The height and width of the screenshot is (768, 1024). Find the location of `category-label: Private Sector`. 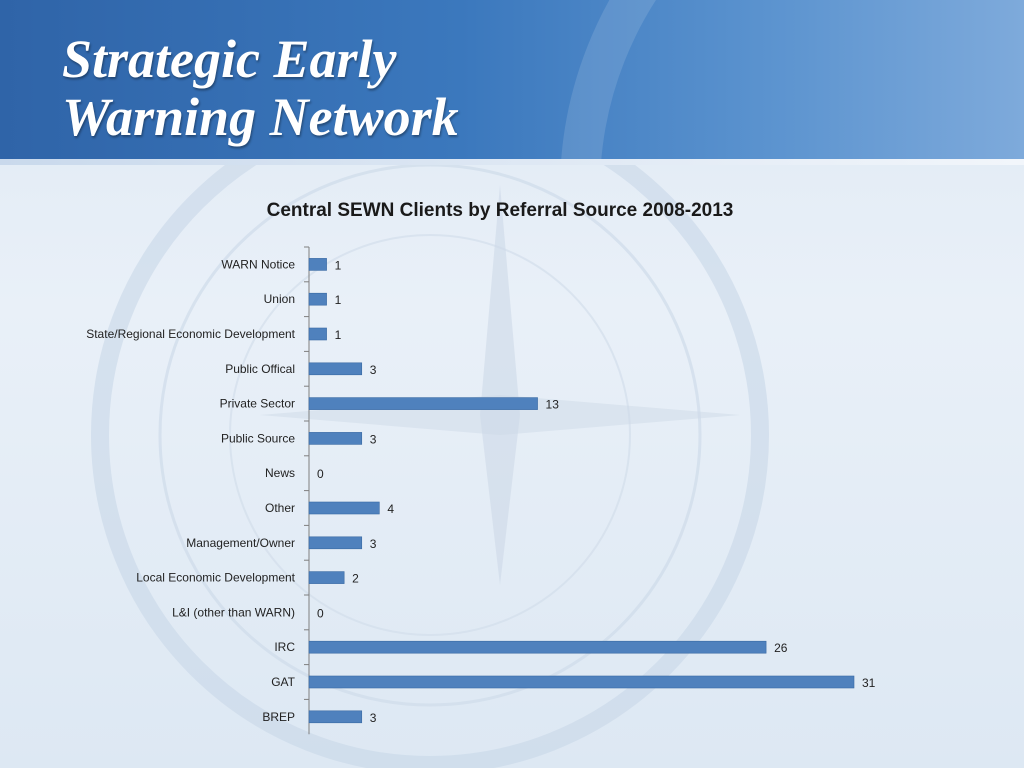

category-label: Private Sector is located at coordinates (257, 404).